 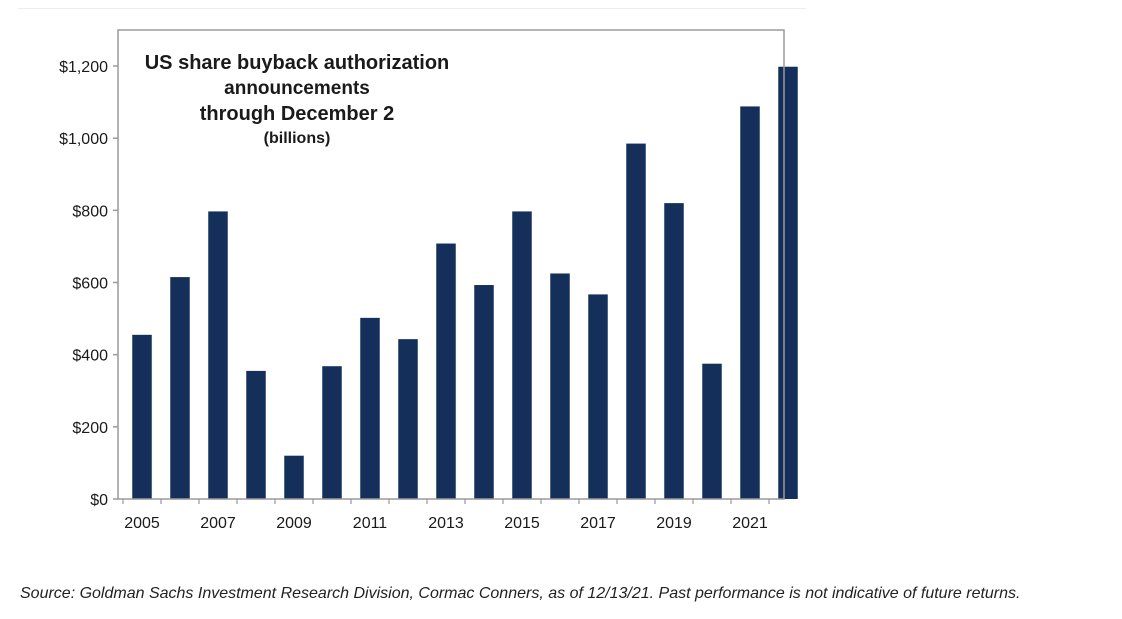 I want to click on bar-2005, so click(x=142, y=416).